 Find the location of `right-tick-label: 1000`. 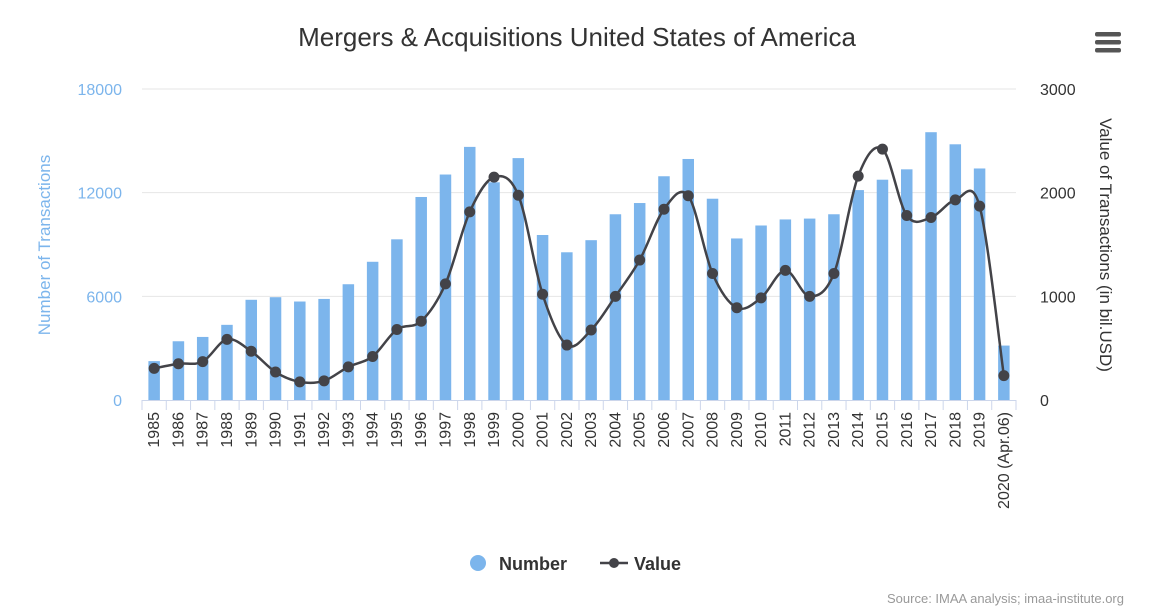

right-tick-label: 1000 is located at coordinates (1058, 297).